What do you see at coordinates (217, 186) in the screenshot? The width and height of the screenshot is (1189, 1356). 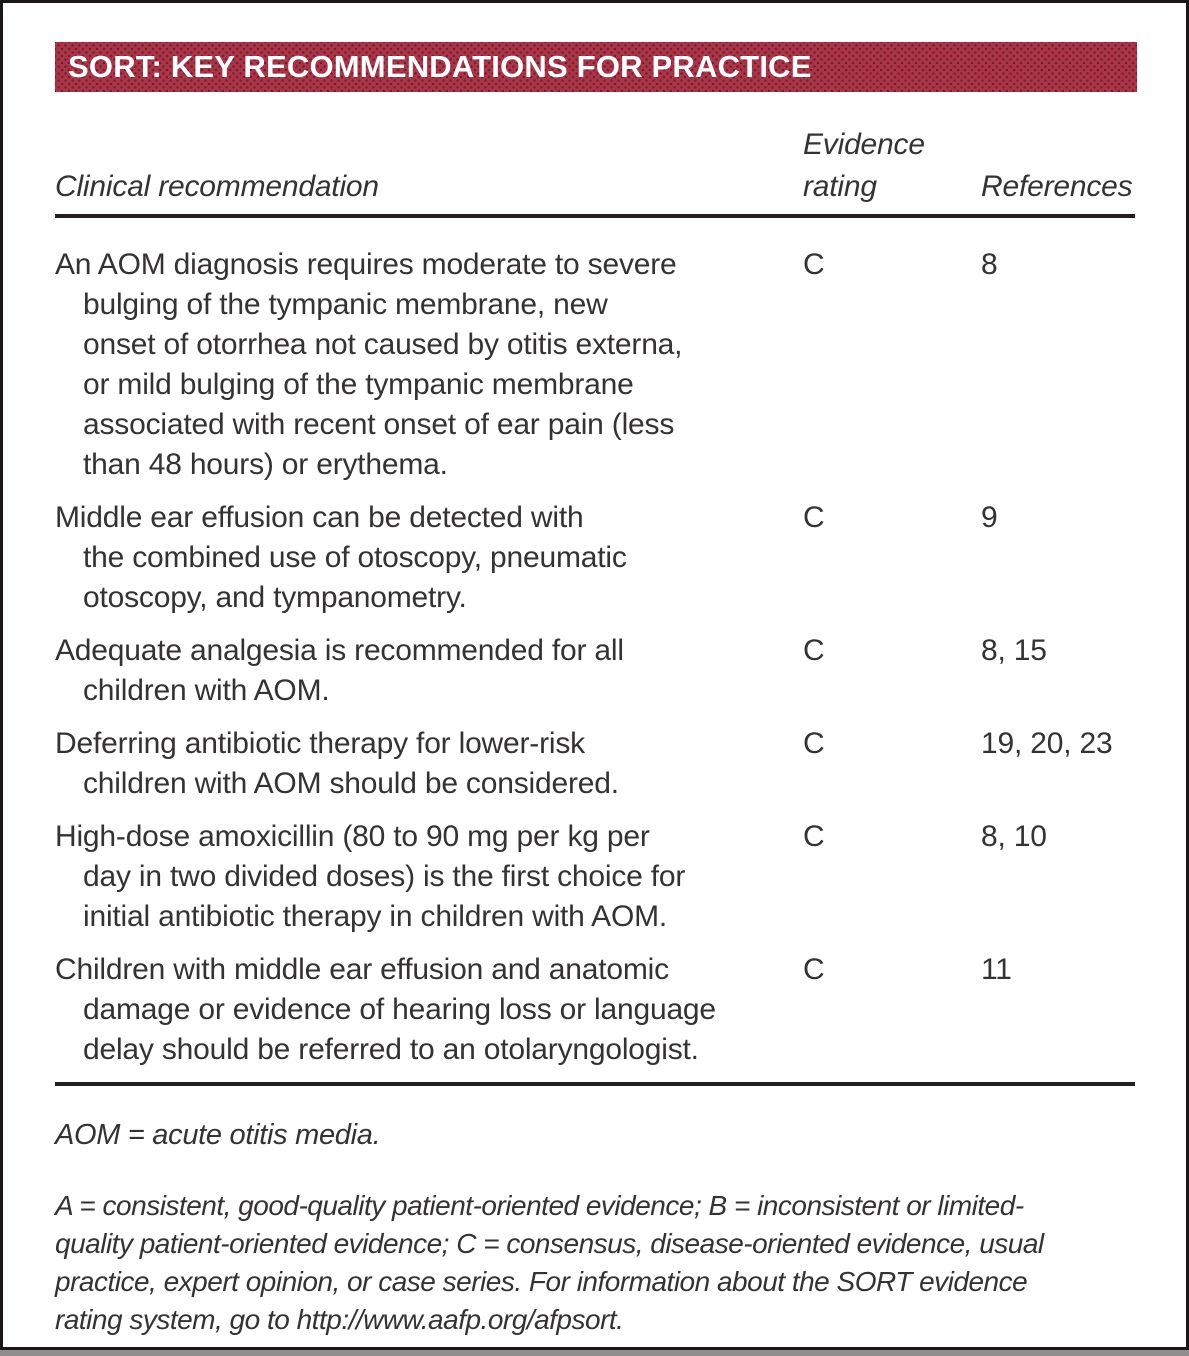 I see `column-header-clinical-recommendation: Clinical recommendation` at bounding box center [217, 186].